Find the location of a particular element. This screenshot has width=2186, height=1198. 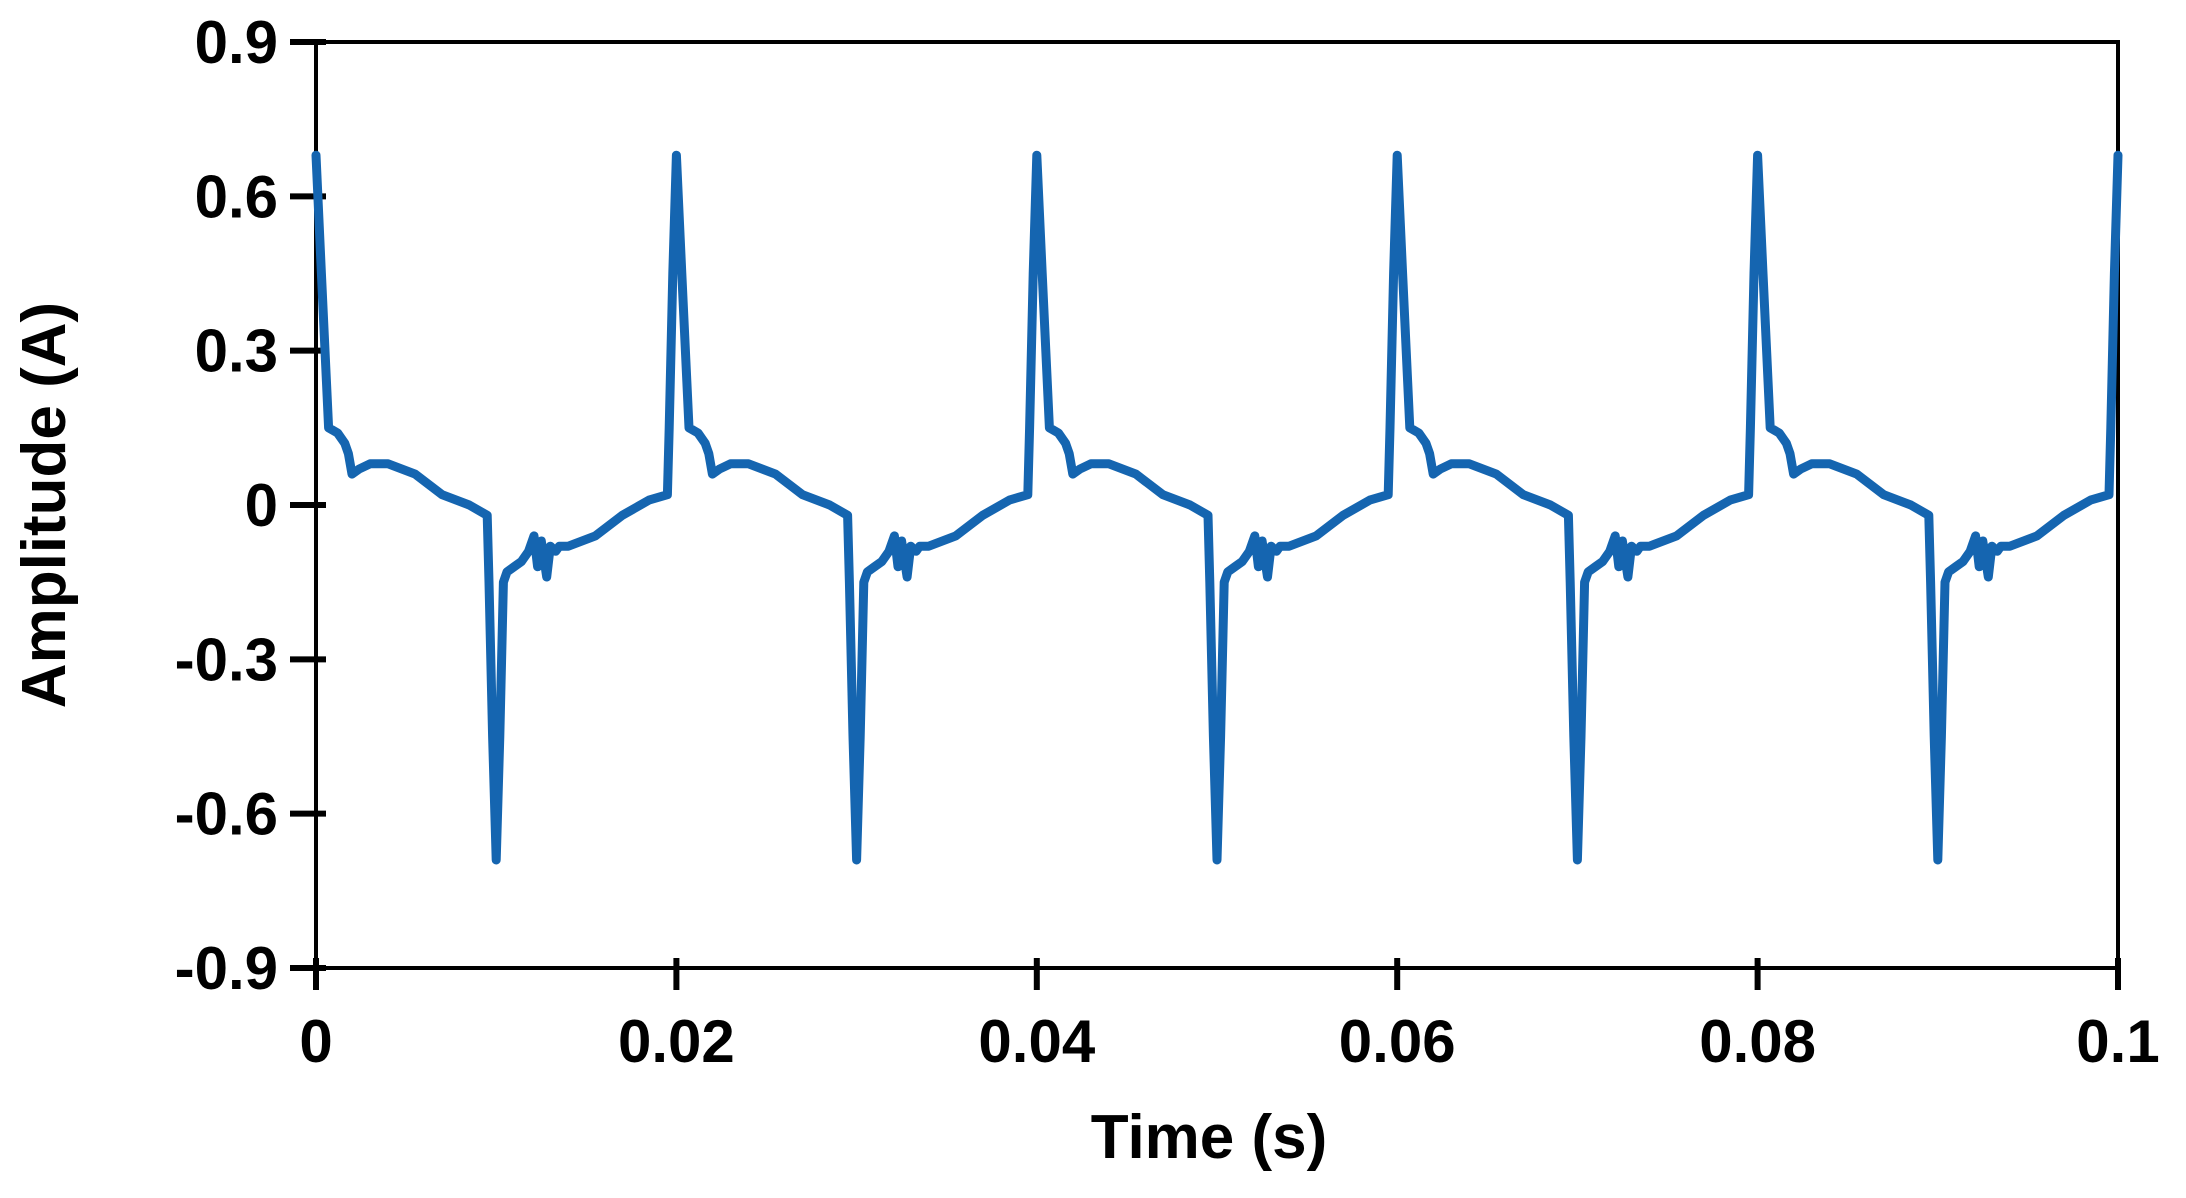

x-tick-label: 0.04 is located at coordinates (1036, 1041).